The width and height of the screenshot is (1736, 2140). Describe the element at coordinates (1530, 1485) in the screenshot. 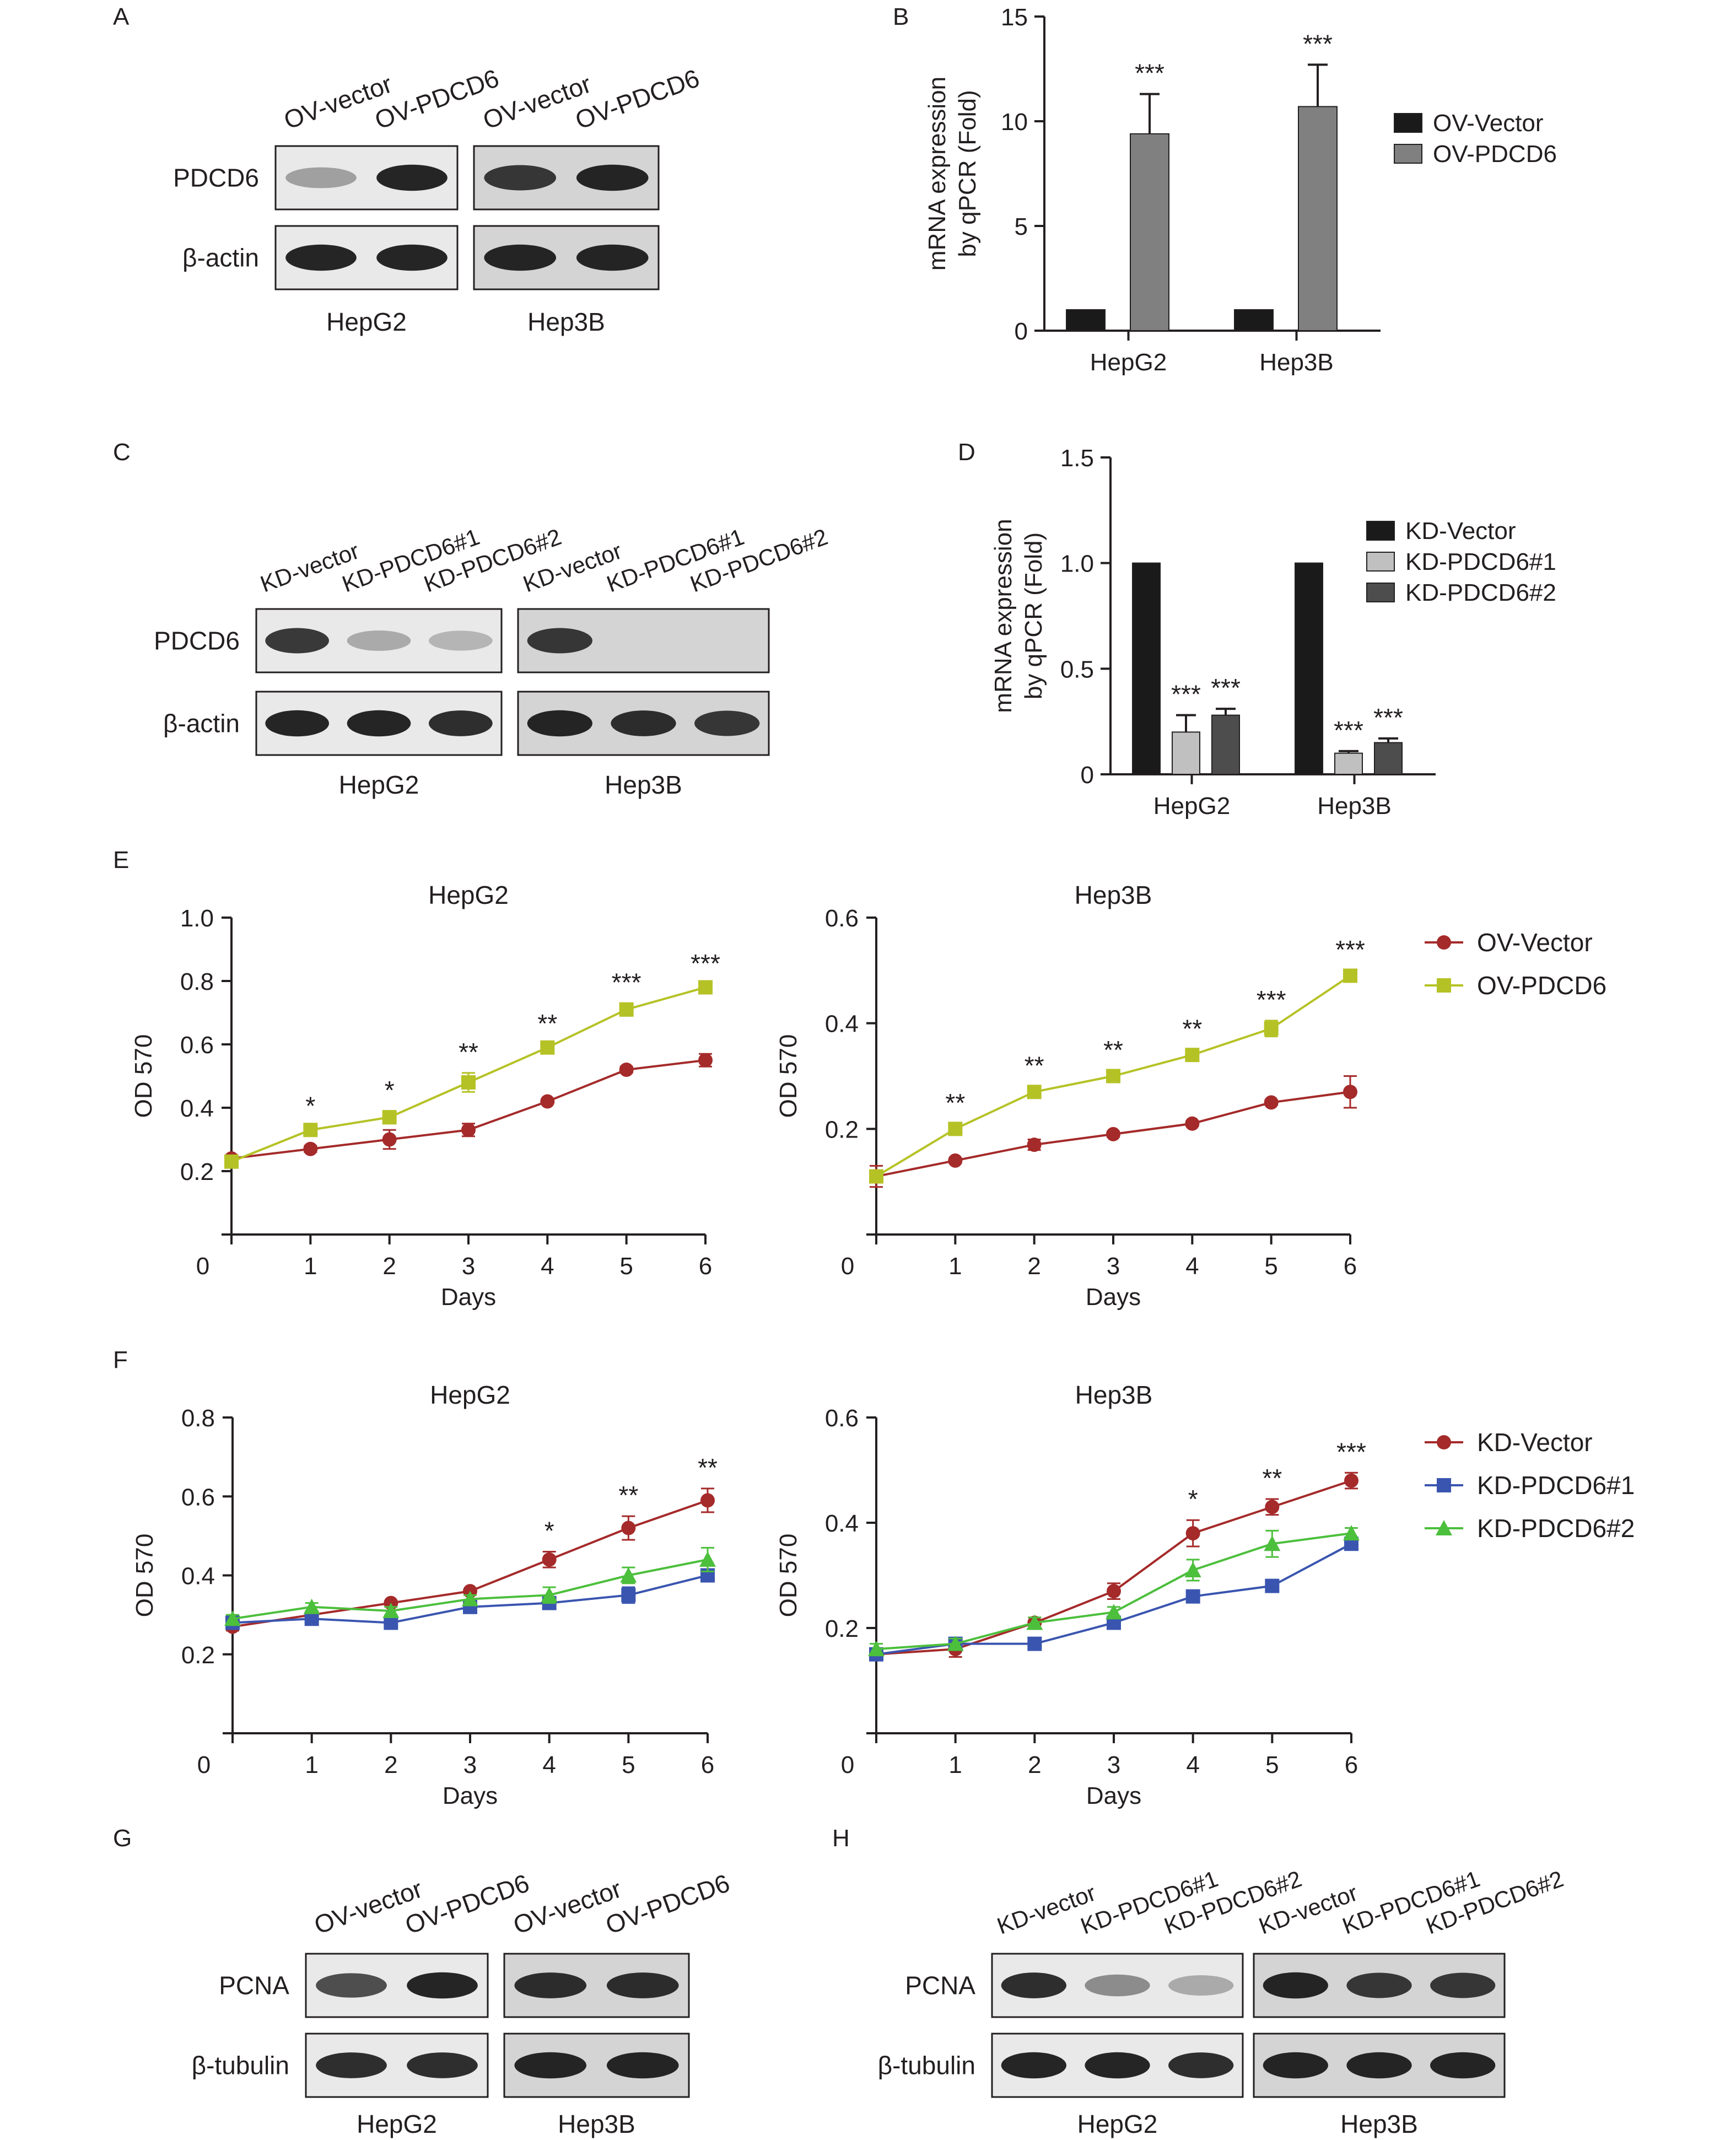

I see `legend-panel-f: KD-Vector KD-PDCD6#1 KD-PDCD6#2` at that location.